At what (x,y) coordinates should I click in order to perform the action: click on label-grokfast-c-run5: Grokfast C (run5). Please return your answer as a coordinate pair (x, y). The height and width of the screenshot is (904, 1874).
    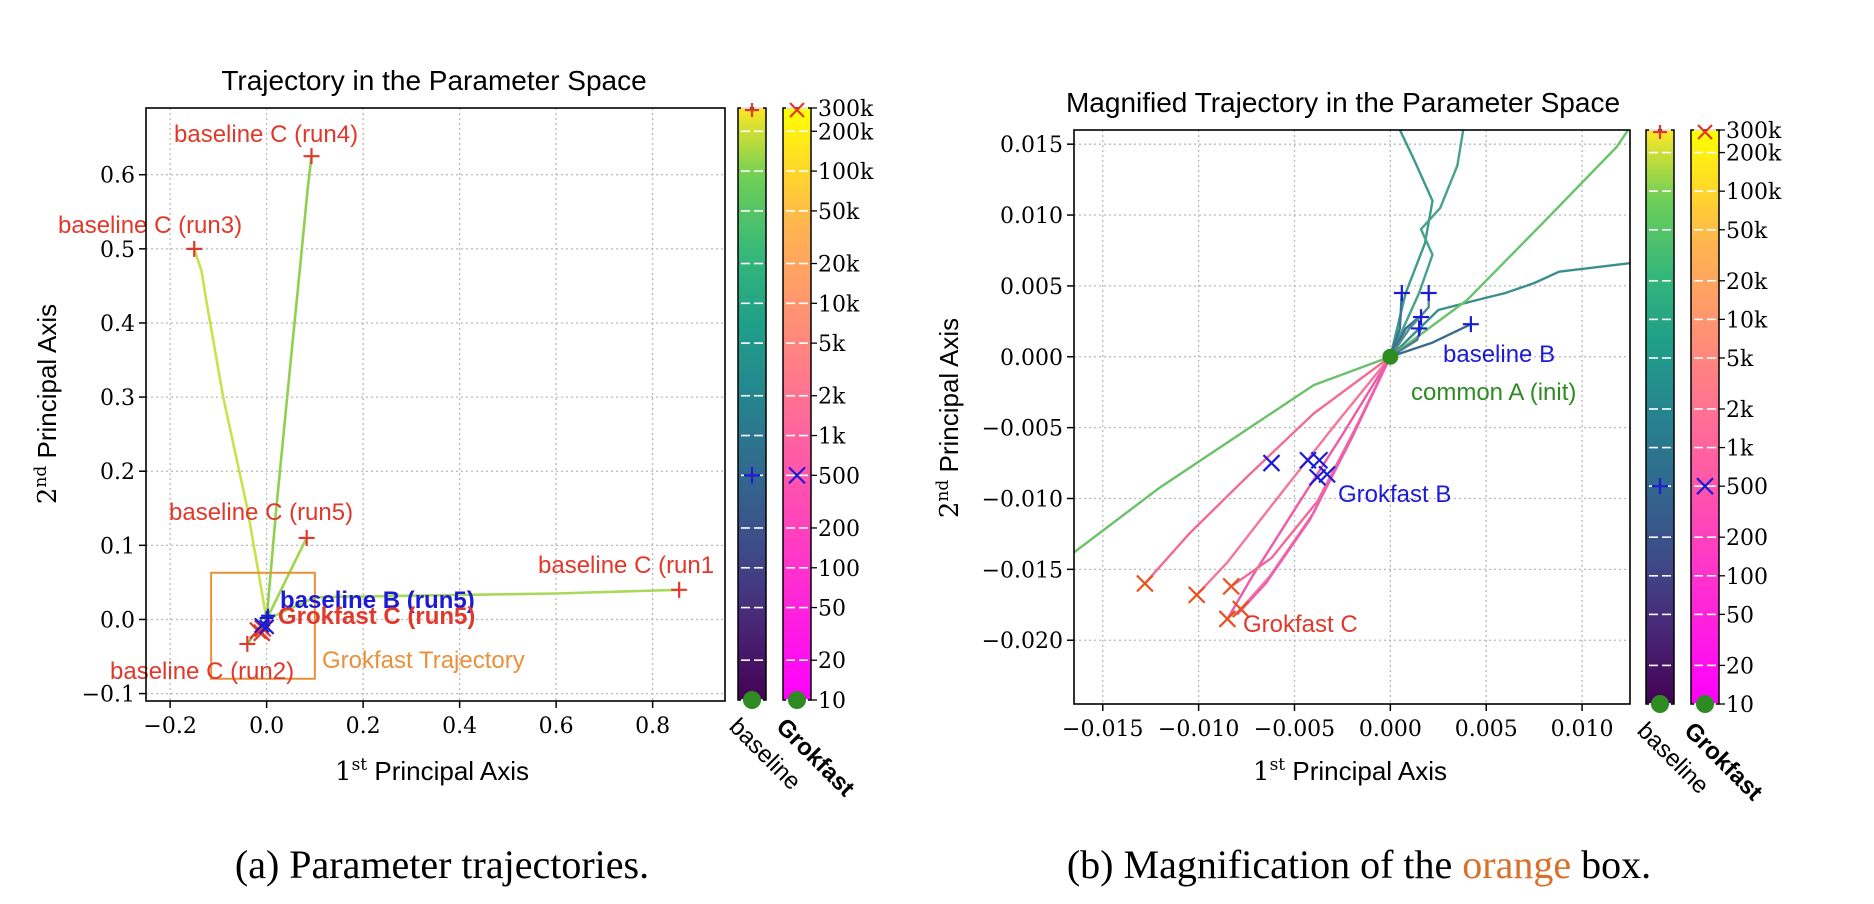
    Looking at the image, I should click on (376, 616).